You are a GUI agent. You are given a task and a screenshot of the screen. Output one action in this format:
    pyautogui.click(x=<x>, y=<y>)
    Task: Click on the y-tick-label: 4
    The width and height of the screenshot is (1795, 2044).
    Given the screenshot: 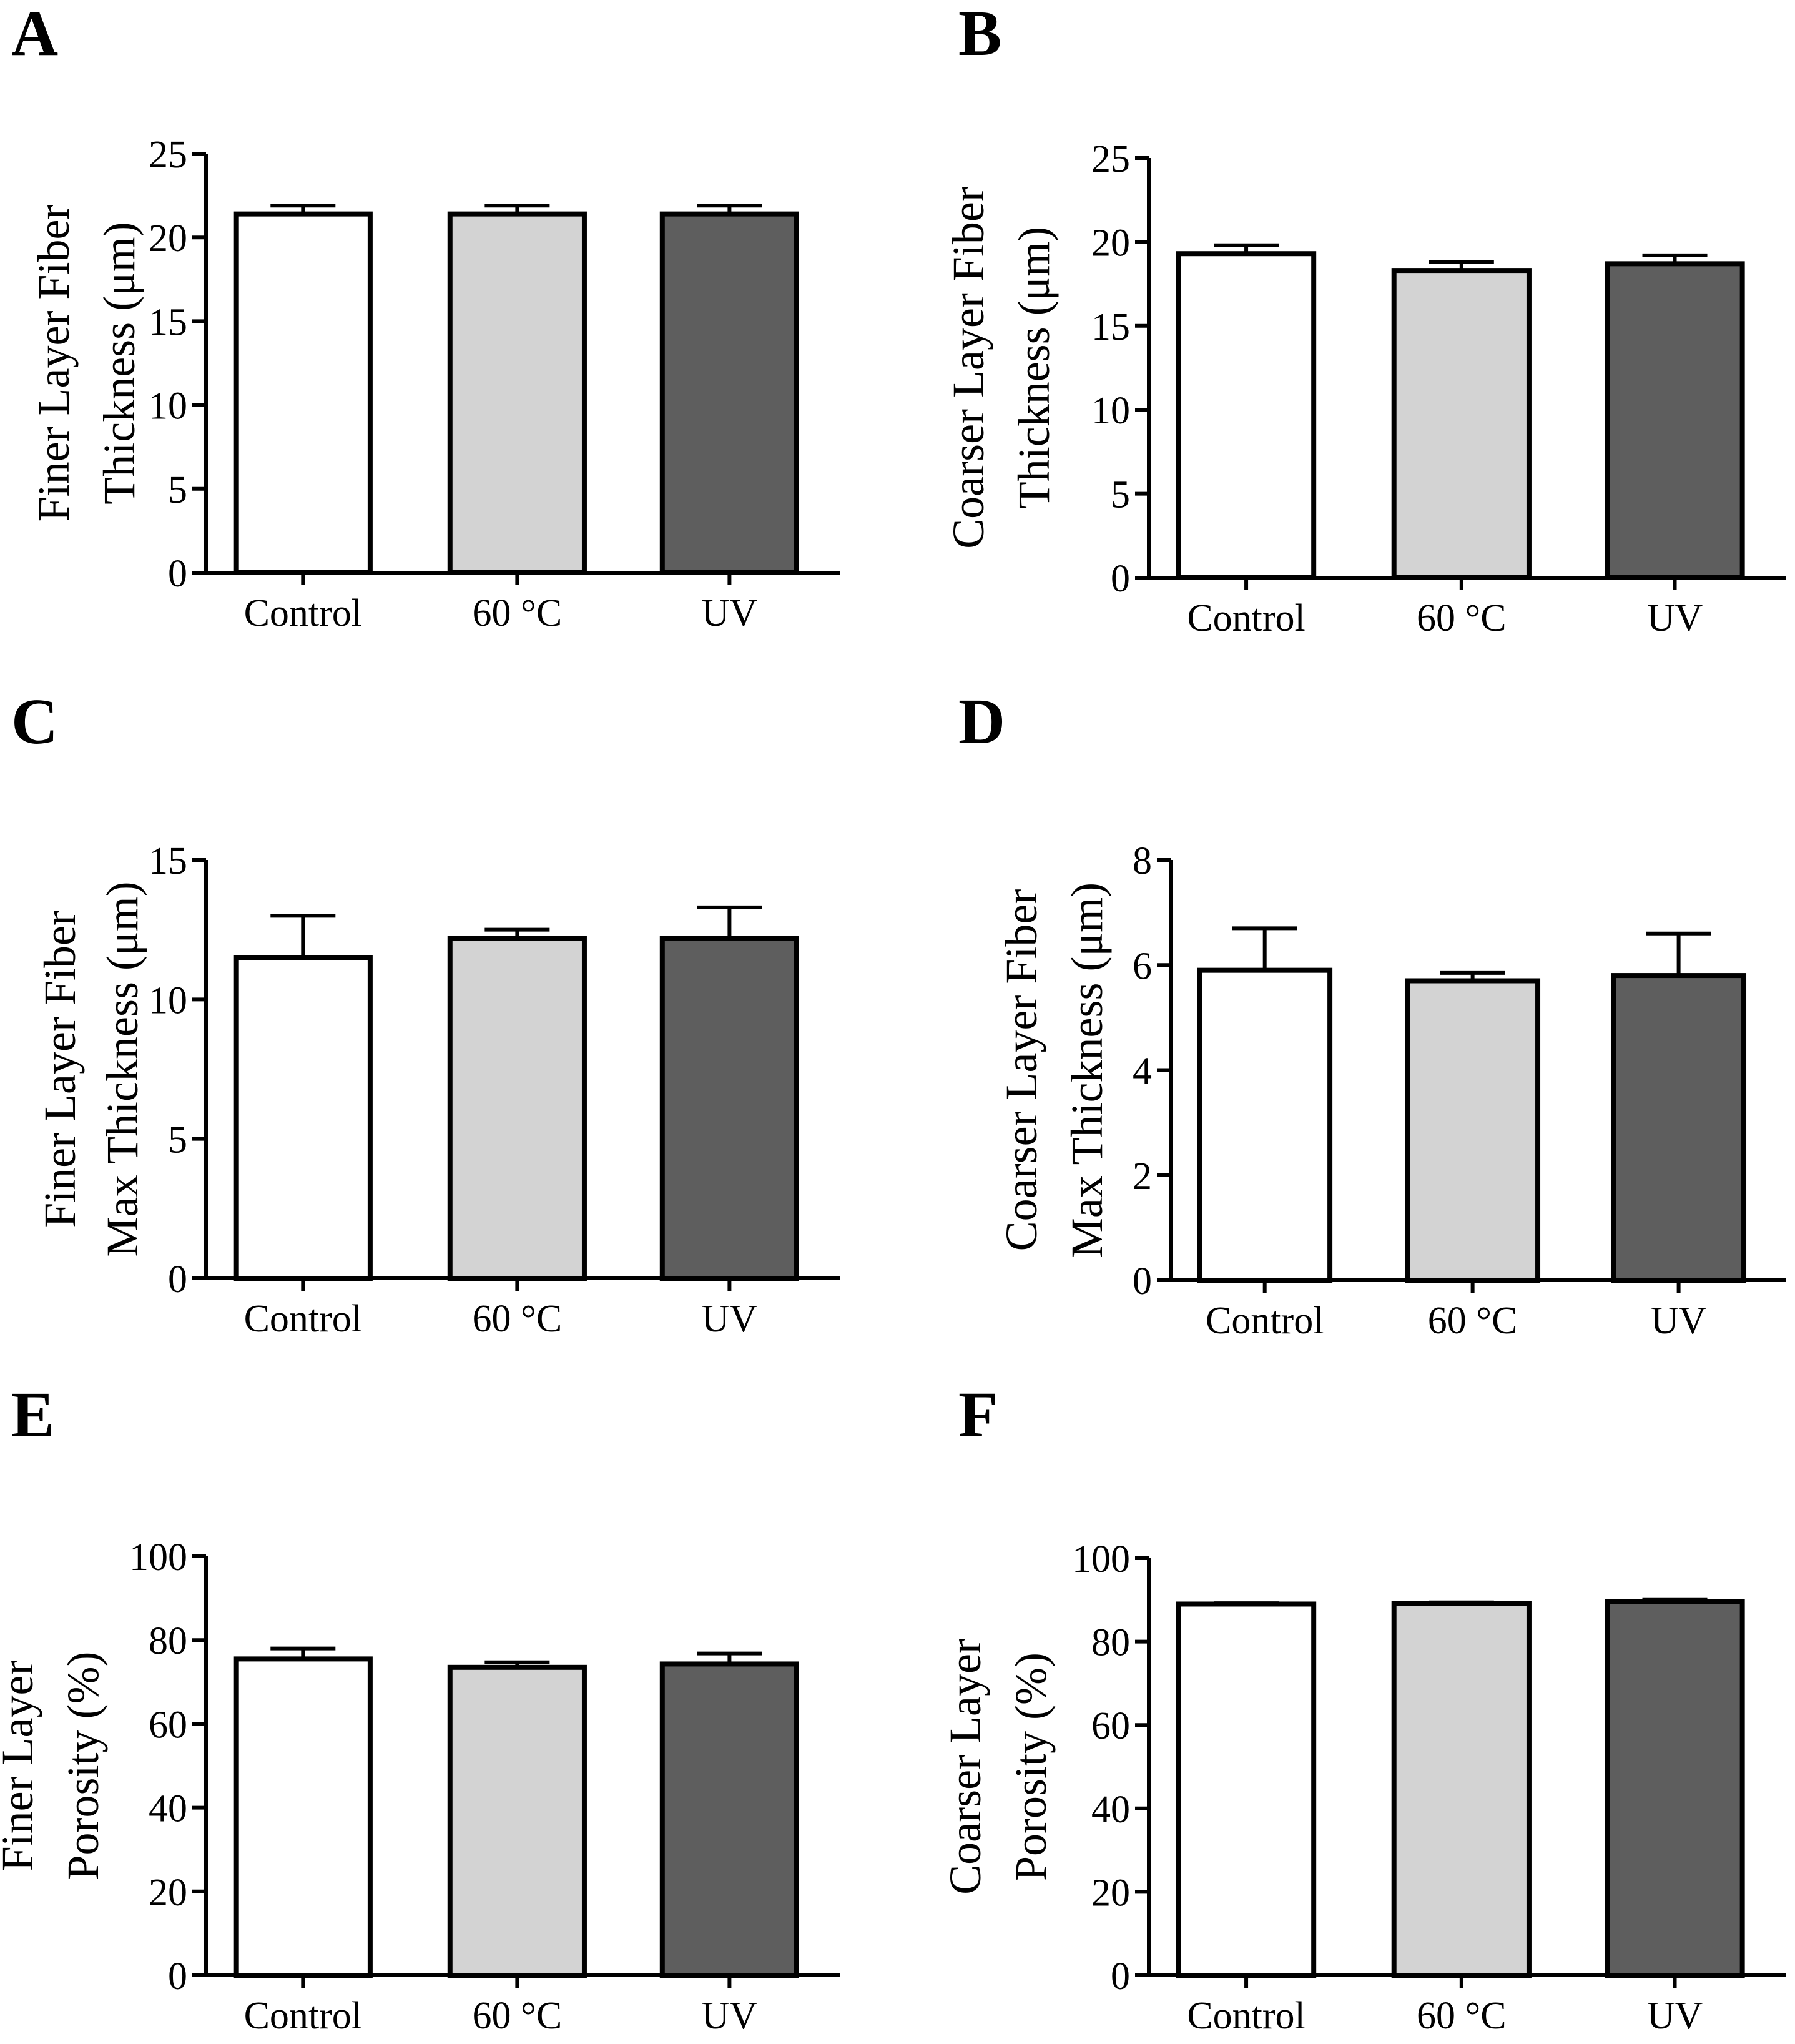 What is the action you would take?
    pyautogui.click(x=1142, y=1071)
    